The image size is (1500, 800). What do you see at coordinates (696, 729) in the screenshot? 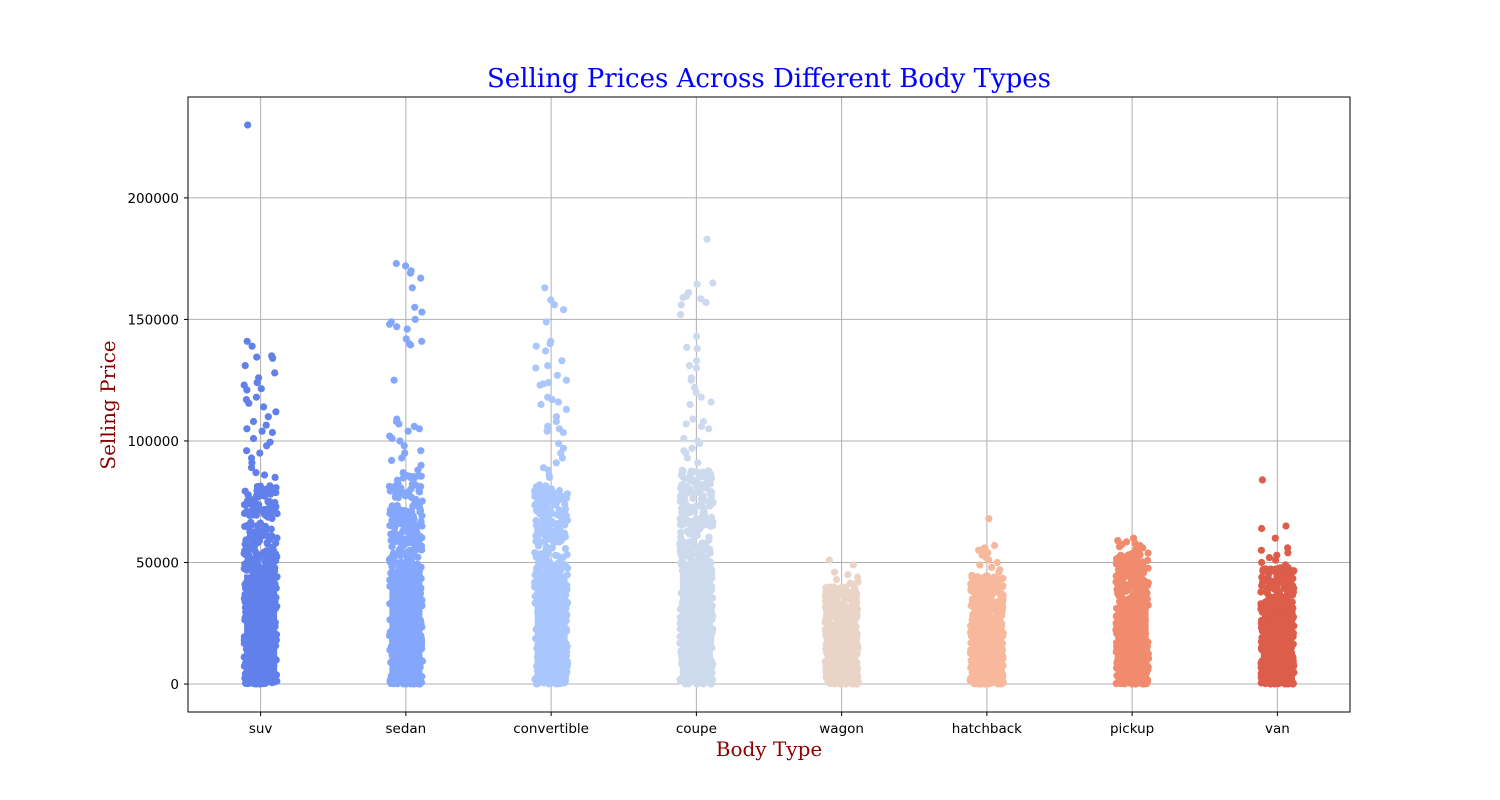
I see `x-tick-label: coupe` at bounding box center [696, 729].